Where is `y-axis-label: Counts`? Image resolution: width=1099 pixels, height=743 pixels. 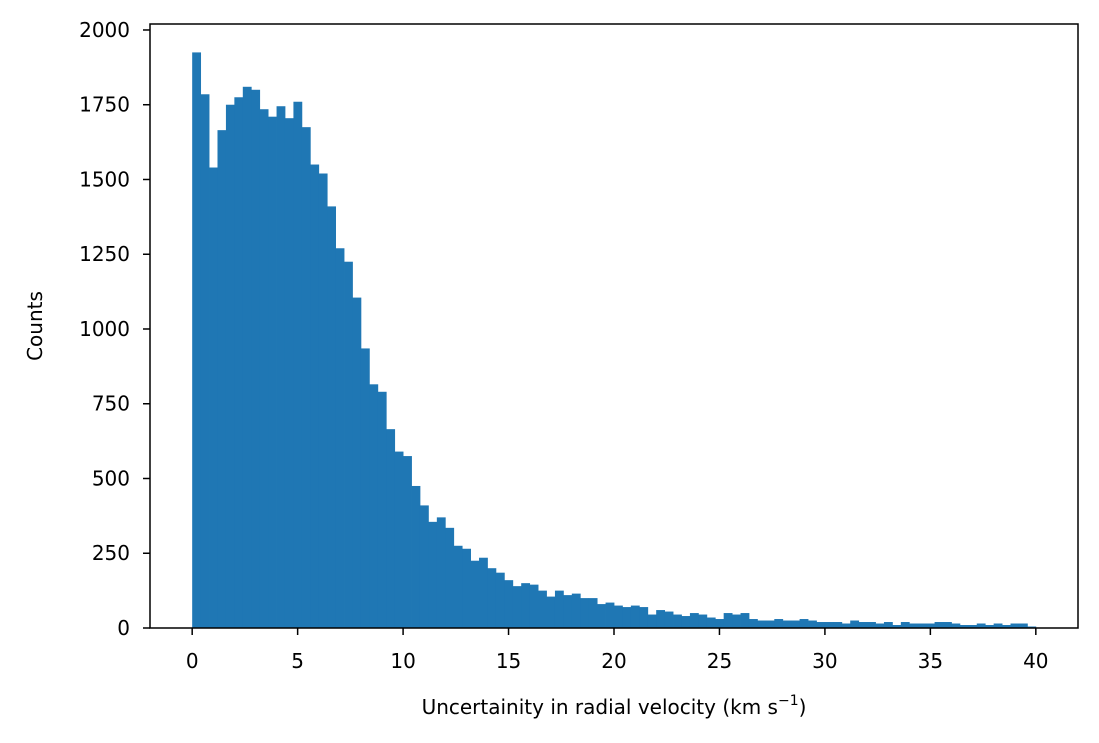
y-axis-label: Counts is located at coordinates (35, 326).